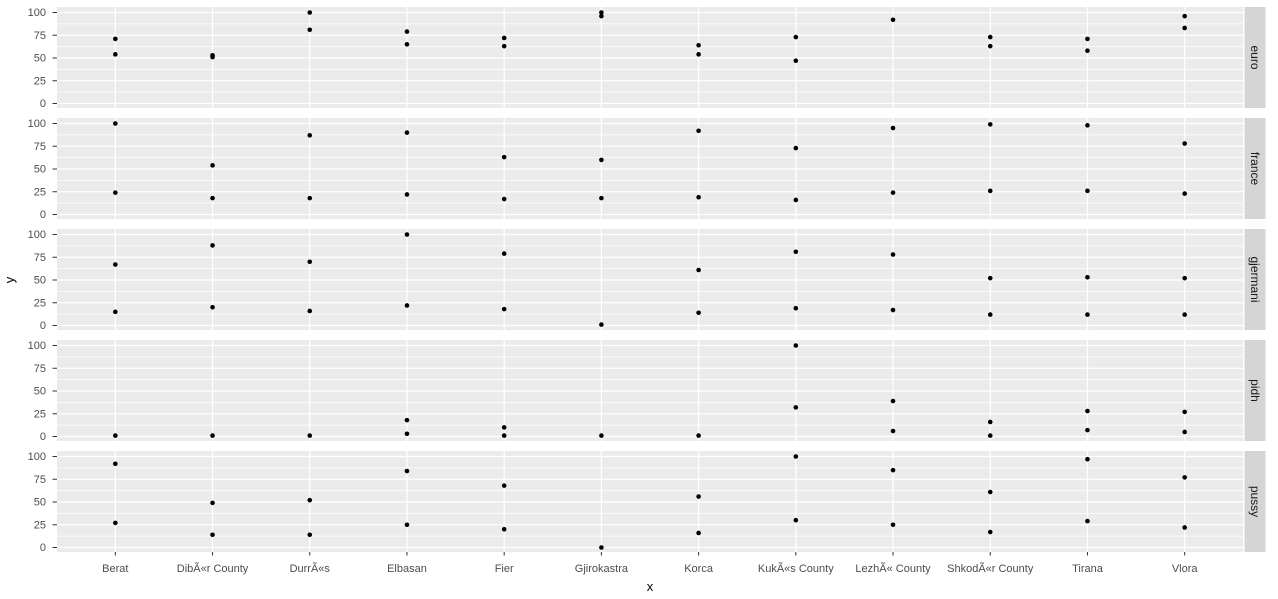  I want to click on facet-strip-label: france, so click(1255, 169).